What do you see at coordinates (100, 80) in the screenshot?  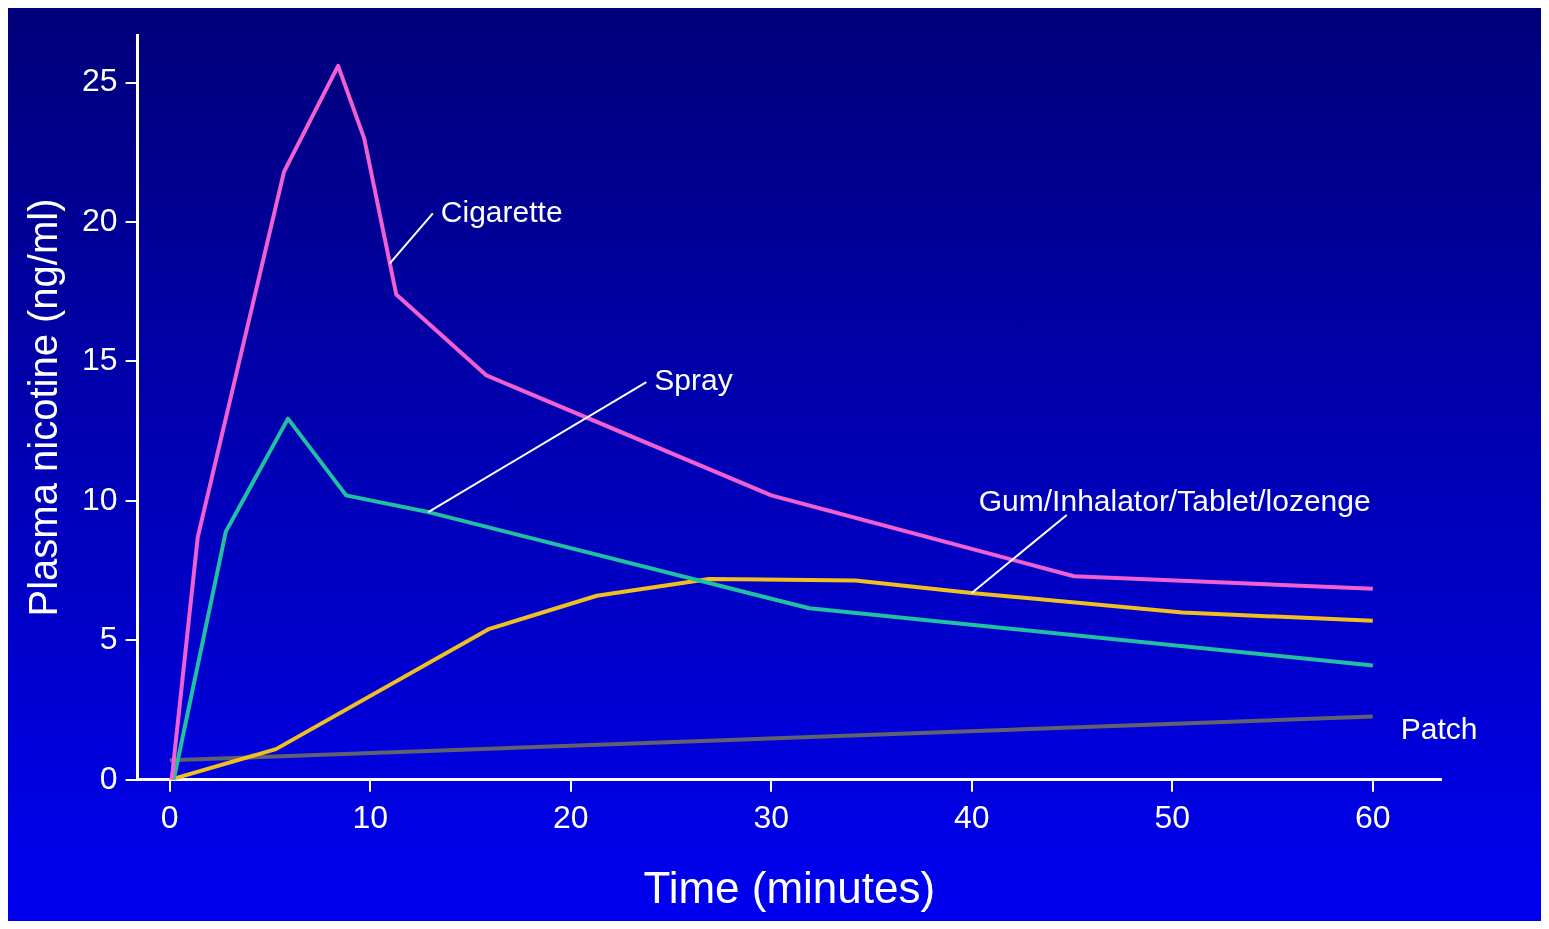 I see `y-tick-label: 25` at bounding box center [100, 80].